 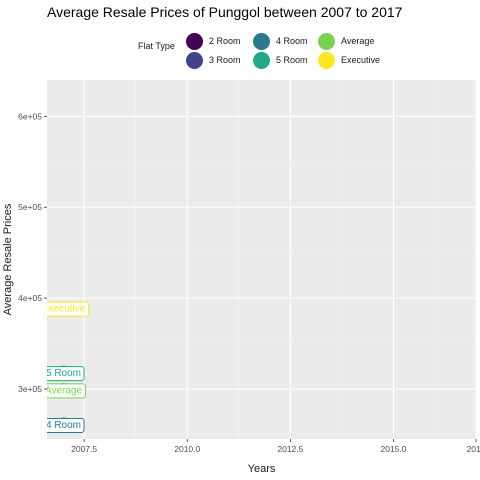 I want to click on x-tick-label: 2012.5, so click(x=290, y=449).